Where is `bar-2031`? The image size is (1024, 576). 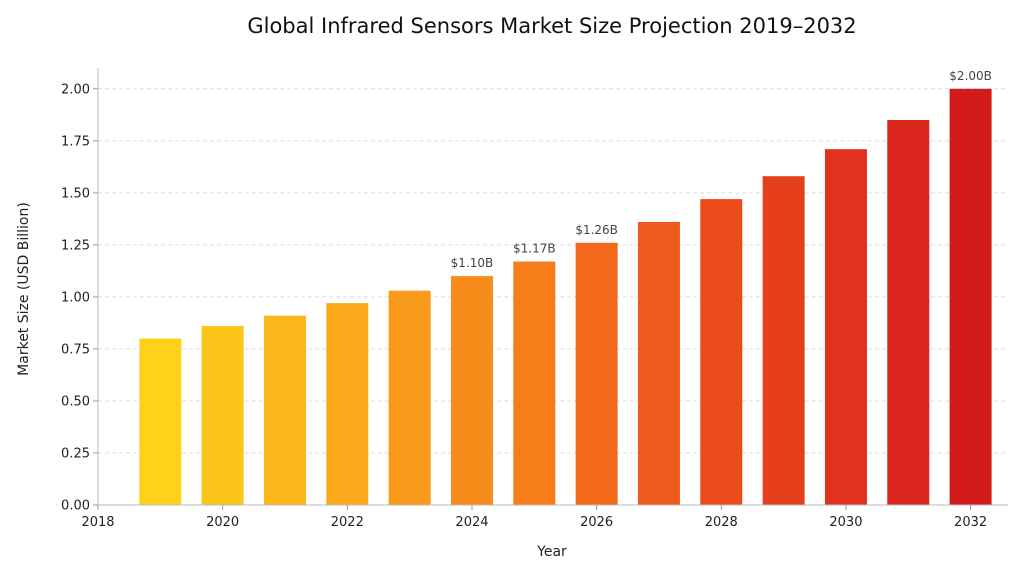 bar-2031 is located at coordinates (908, 313).